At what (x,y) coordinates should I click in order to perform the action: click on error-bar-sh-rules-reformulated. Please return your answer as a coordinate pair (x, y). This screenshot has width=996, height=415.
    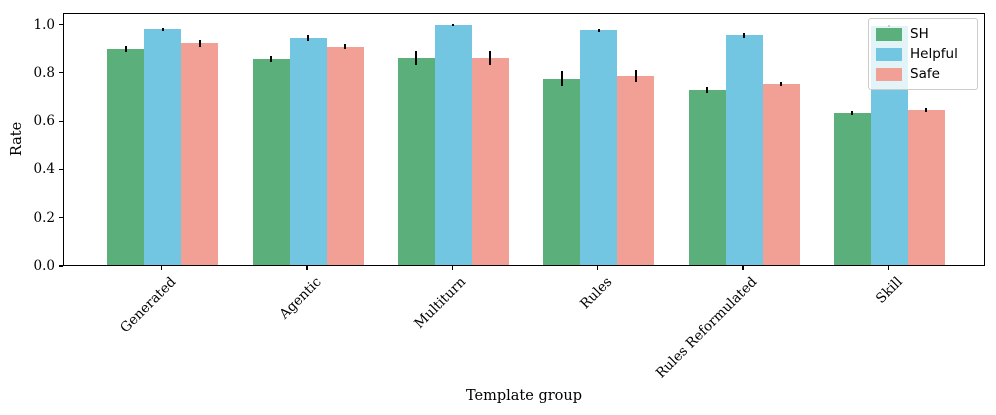
    Looking at the image, I should click on (707, 89).